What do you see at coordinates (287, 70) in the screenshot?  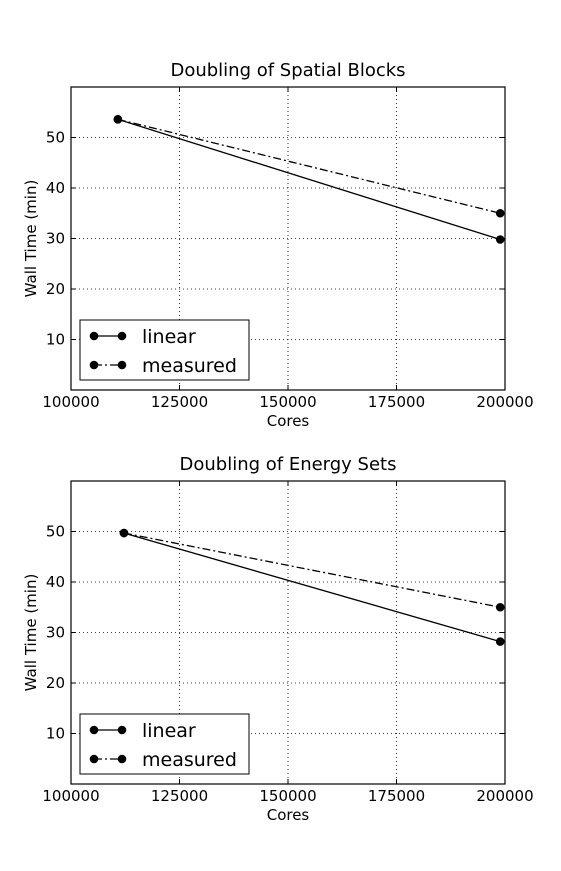 I see `chart-title: Doubling of Spatial Blocks` at bounding box center [287, 70].